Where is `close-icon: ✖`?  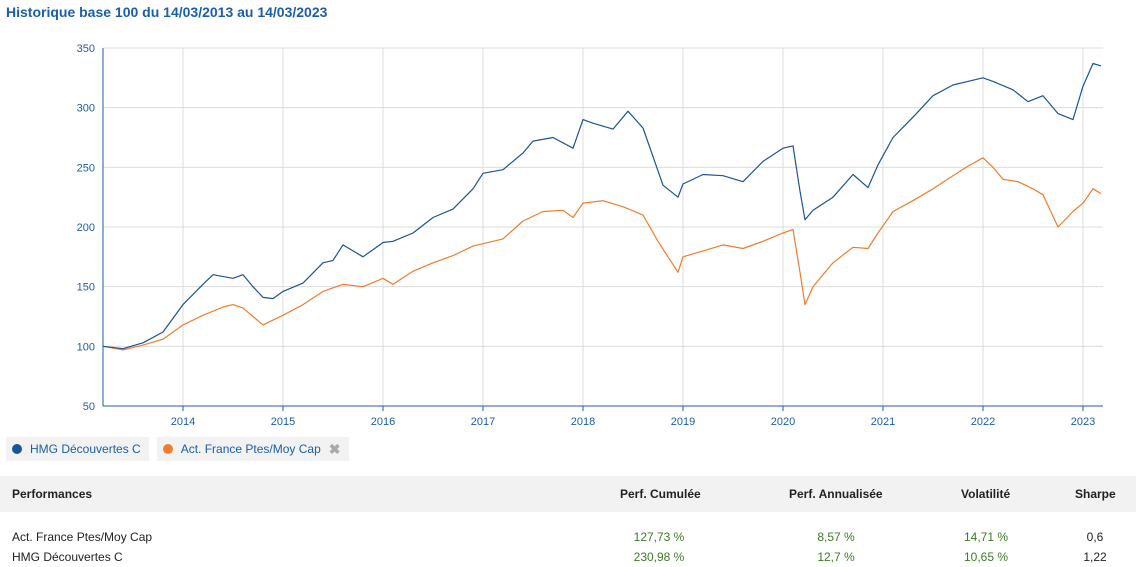 close-icon: ✖ is located at coordinates (334, 448).